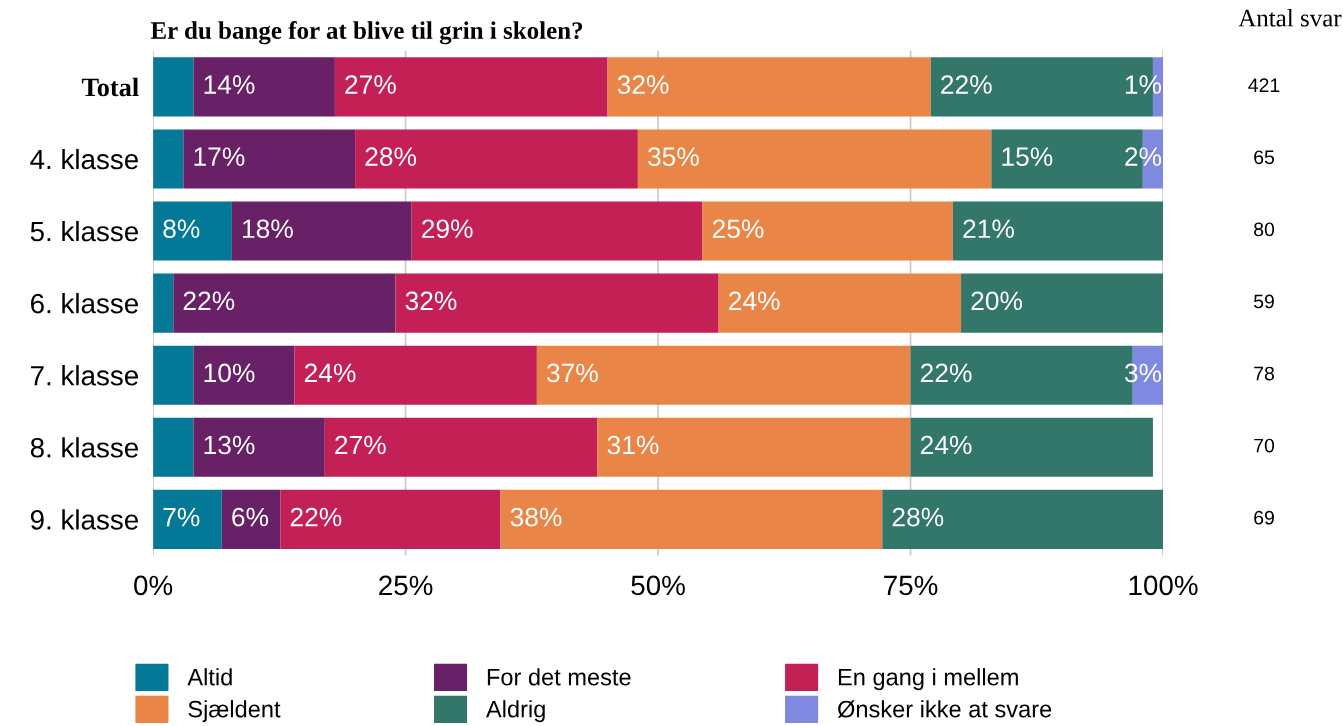  Describe the element at coordinates (181, 229) in the screenshot. I see `data-label: 8%` at that location.